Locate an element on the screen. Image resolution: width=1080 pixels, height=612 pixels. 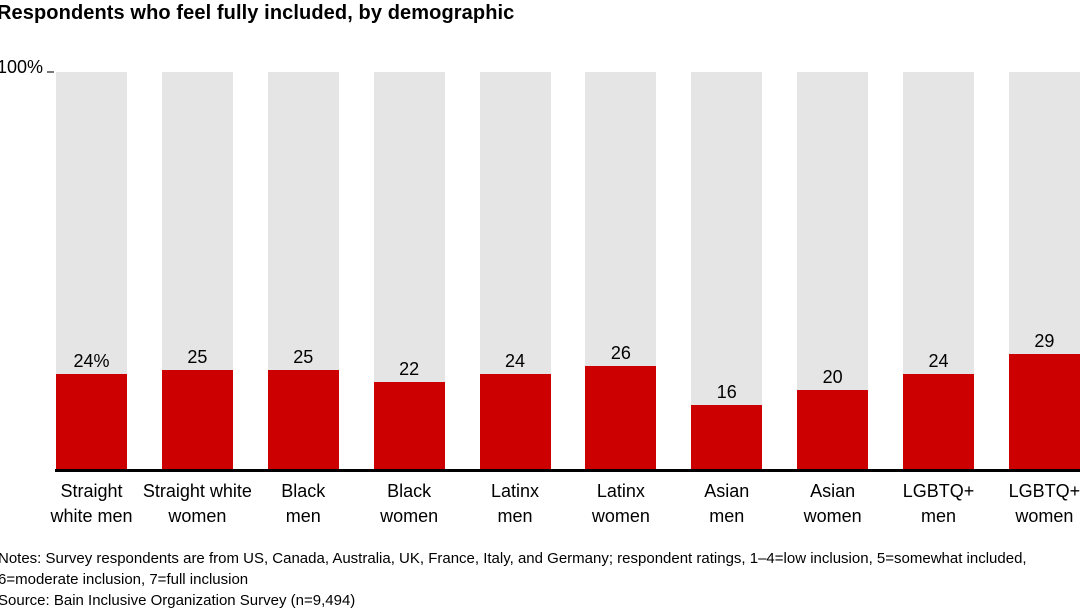
bar-fill-straight-white-men is located at coordinates (91, 421).